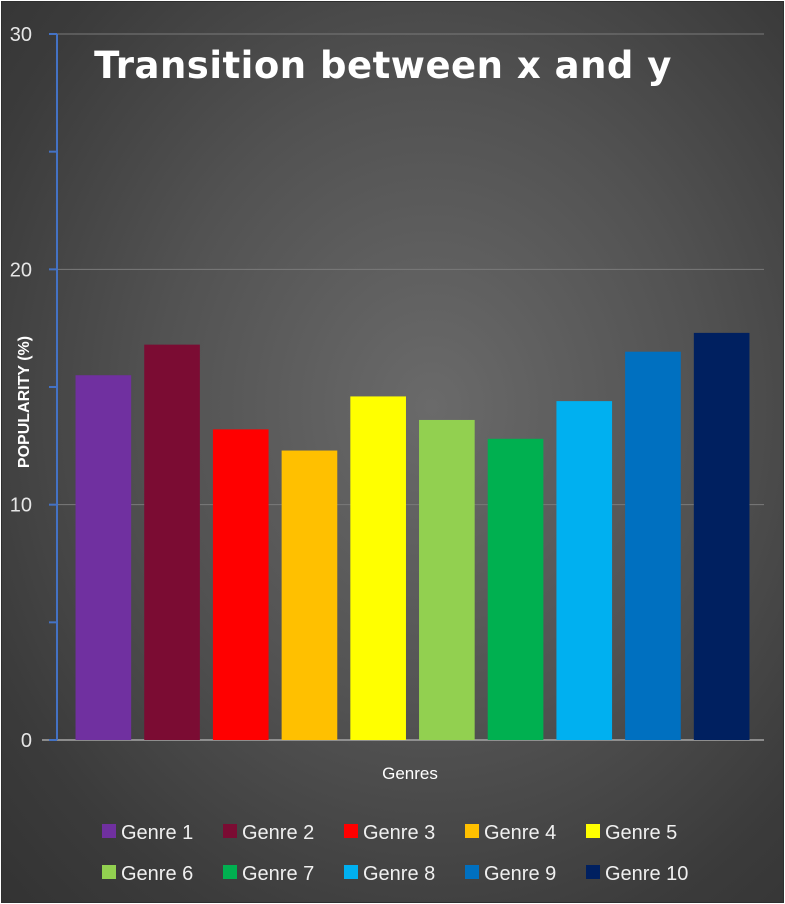 The width and height of the screenshot is (785, 904). What do you see at coordinates (520, 874) in the screenshot?
I see `legend-label: Genre 9` at bounding box center [520, 874].